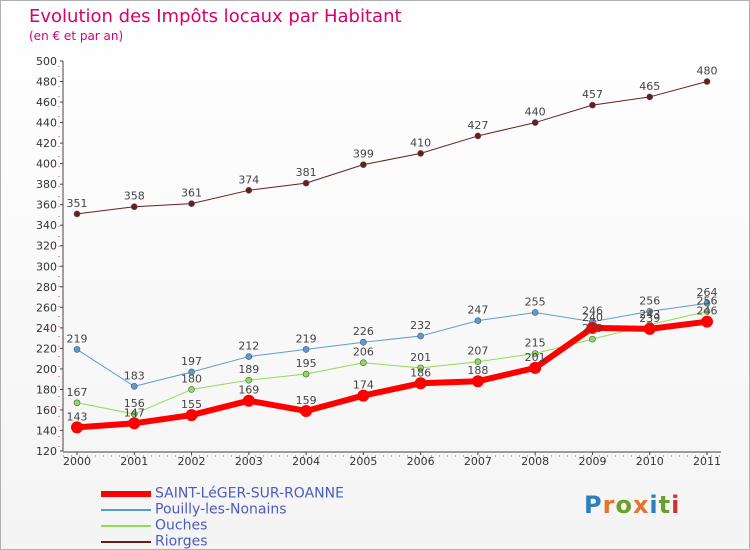 This screenshot has height=550, width=750. I want to click on data-label: 440, so click(535, 112).